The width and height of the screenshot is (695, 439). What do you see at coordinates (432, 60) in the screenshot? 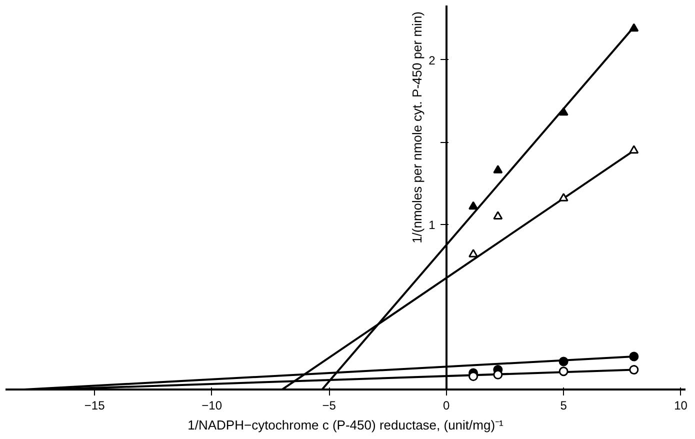
I see `y-tick-label: 2` at bounding box center [432, 60].